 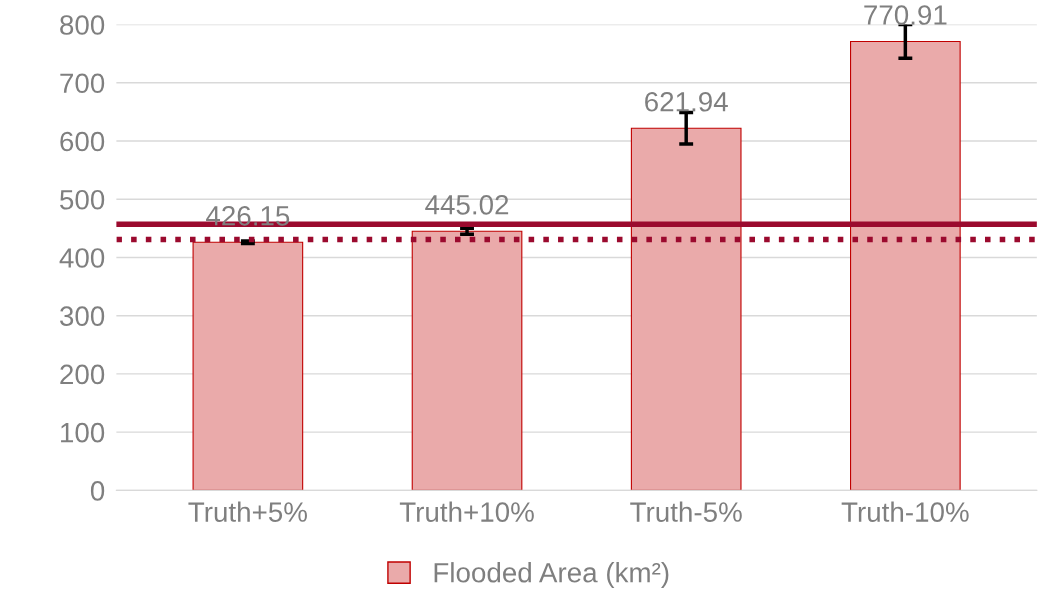 What do you see at coordinates (905, 15) in the screenshot?
I see `data-label: 770.91` at bounding box center [905, 15].